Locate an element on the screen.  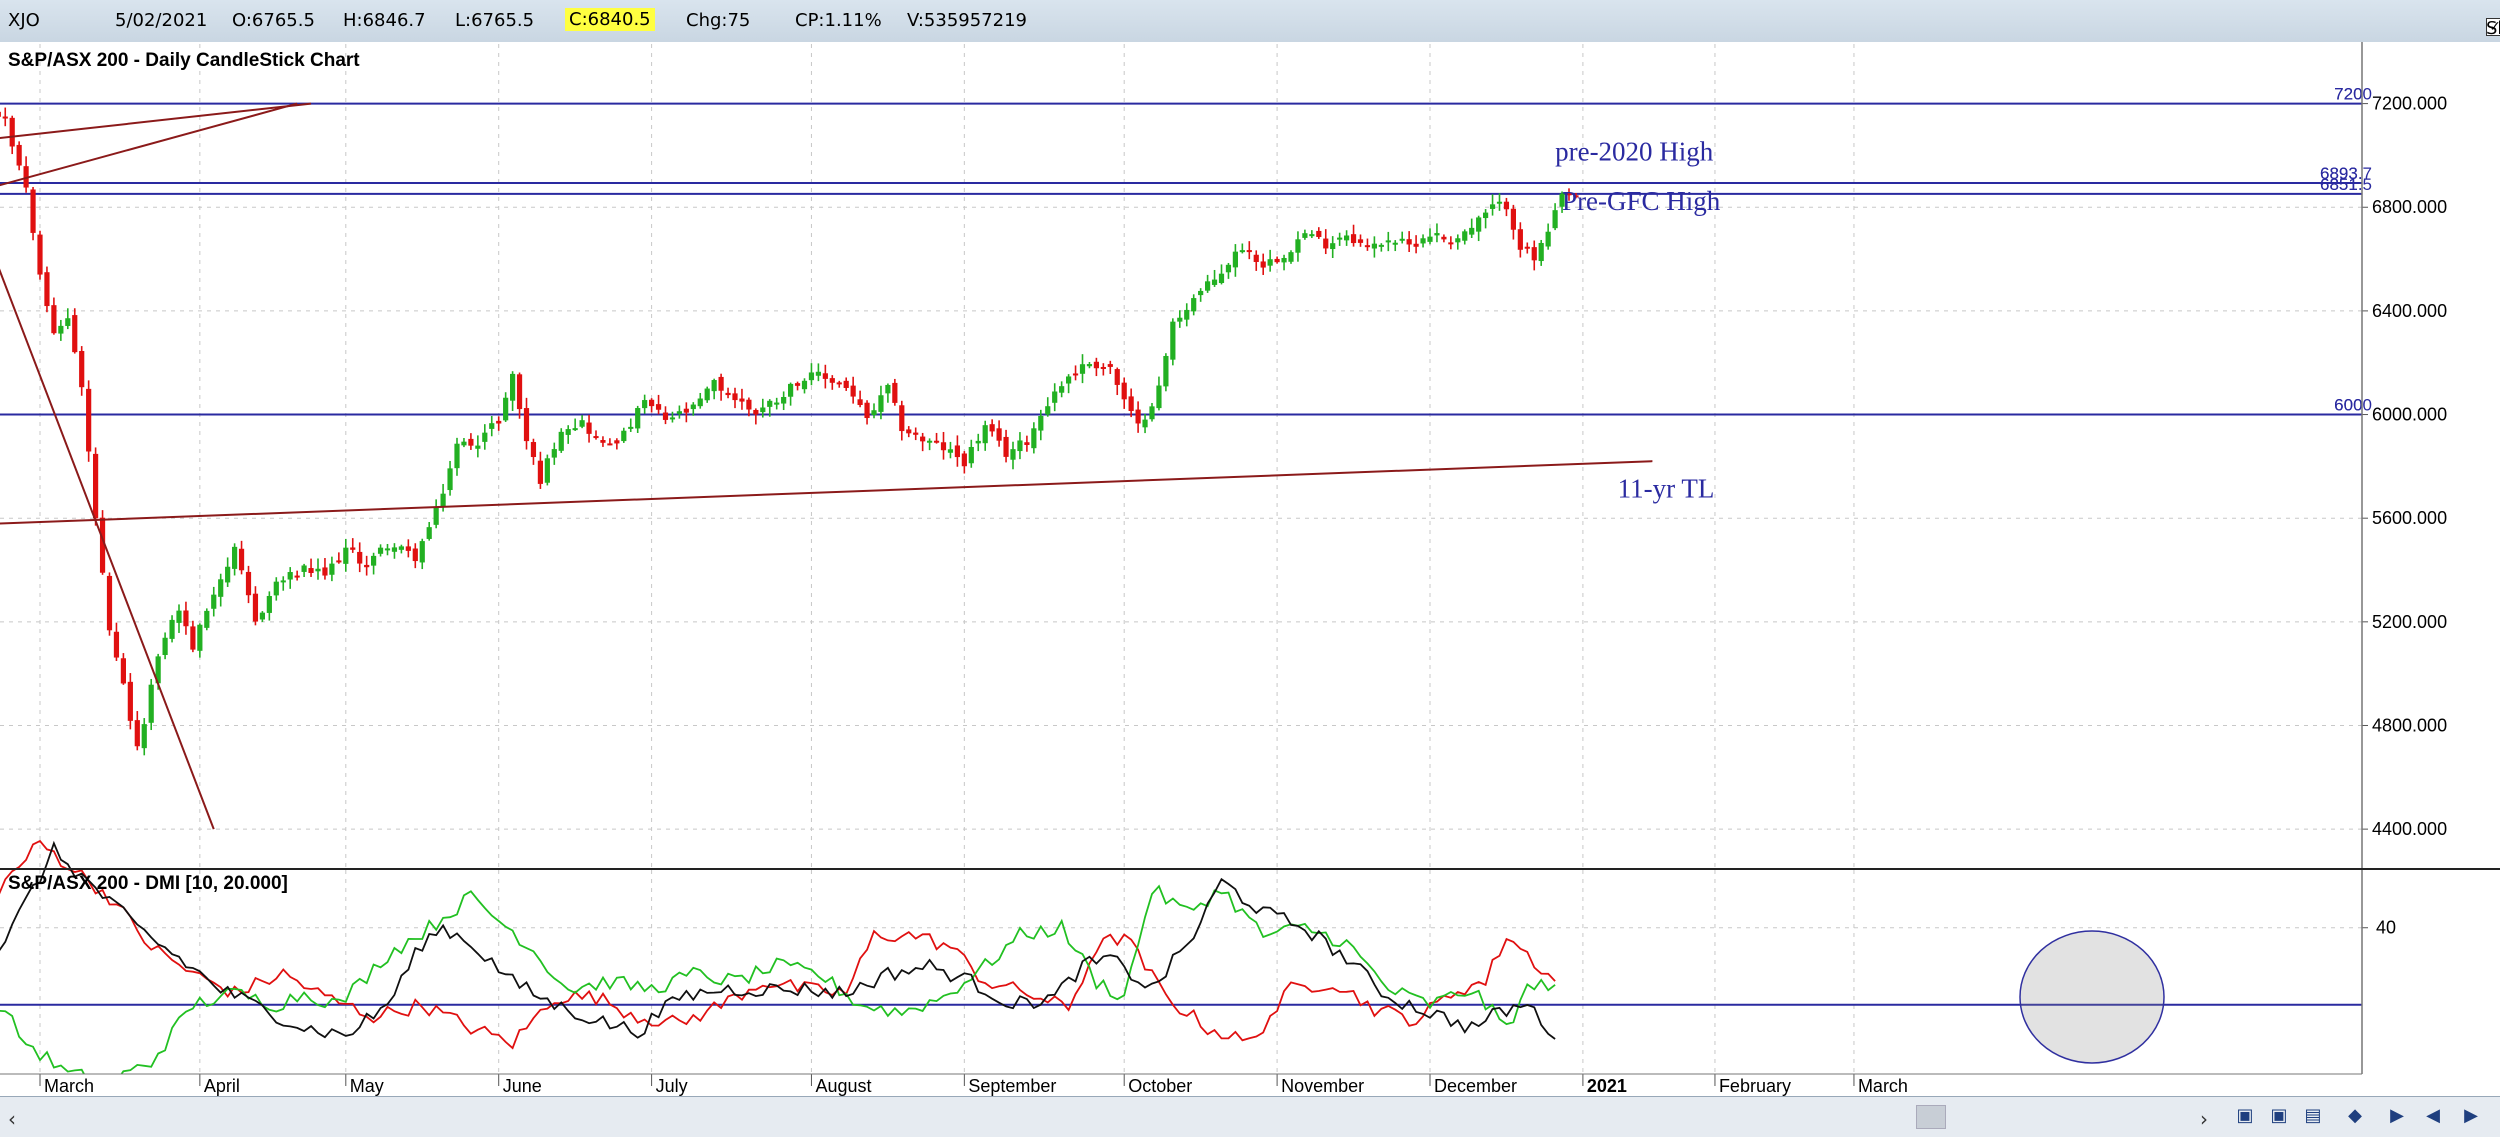
trend-line is located at coordinates (107, 549).